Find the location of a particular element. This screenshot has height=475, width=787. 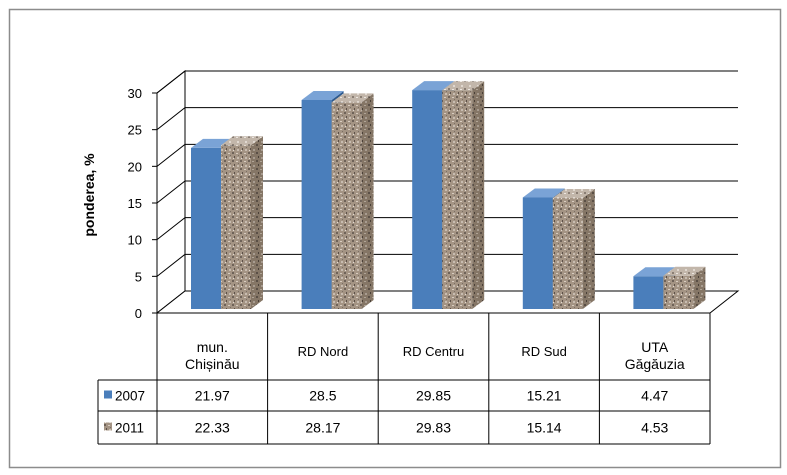

y-axis-title: ponderea, % is located at coordinates (89, 195).